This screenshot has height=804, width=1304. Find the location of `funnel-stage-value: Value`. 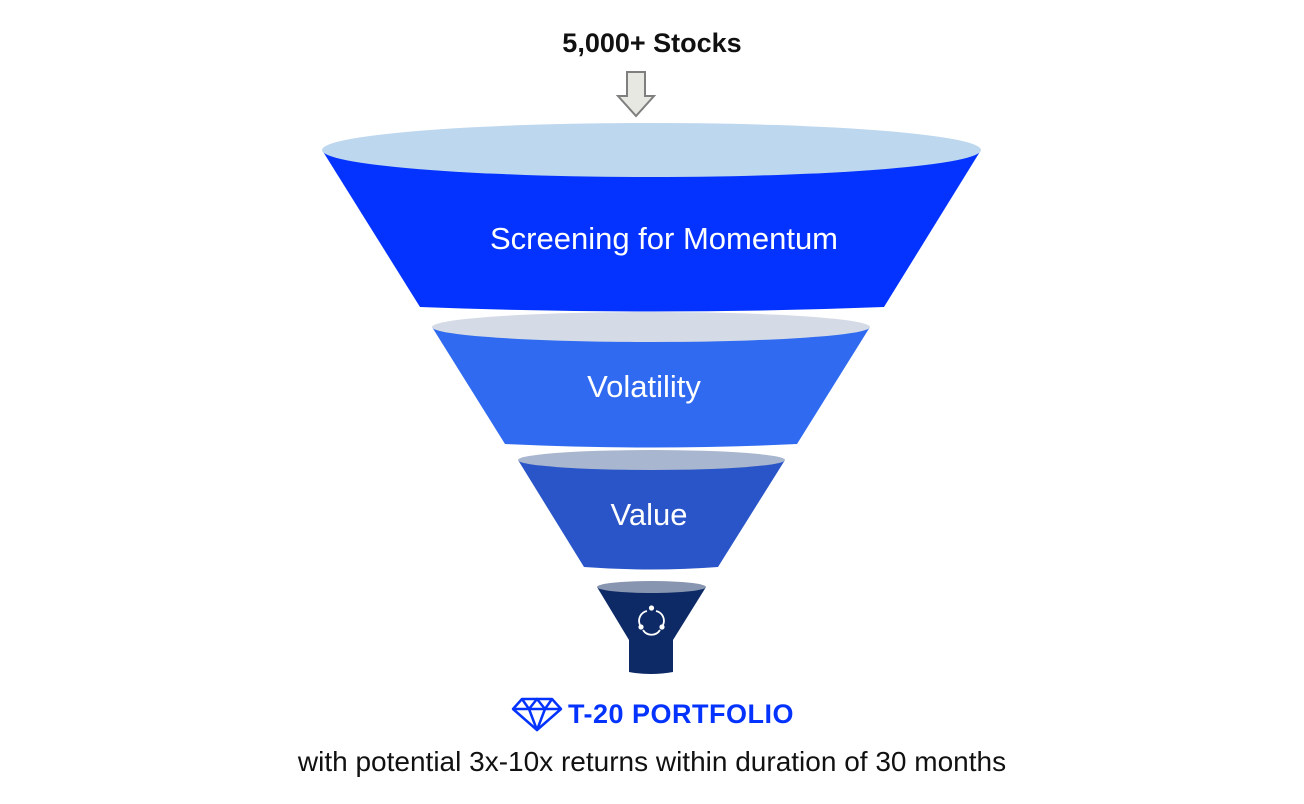

funnel-stage-value: Value is located at coordinates (651, 510).